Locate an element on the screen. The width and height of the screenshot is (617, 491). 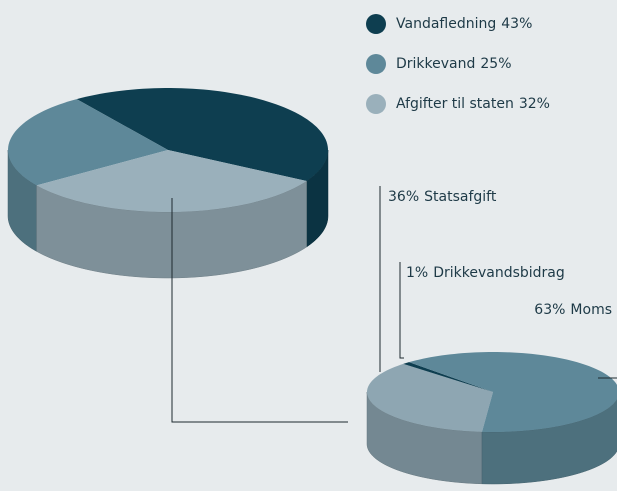
legend-label: Drikkevand 25% is located at coordinates (454, 64).